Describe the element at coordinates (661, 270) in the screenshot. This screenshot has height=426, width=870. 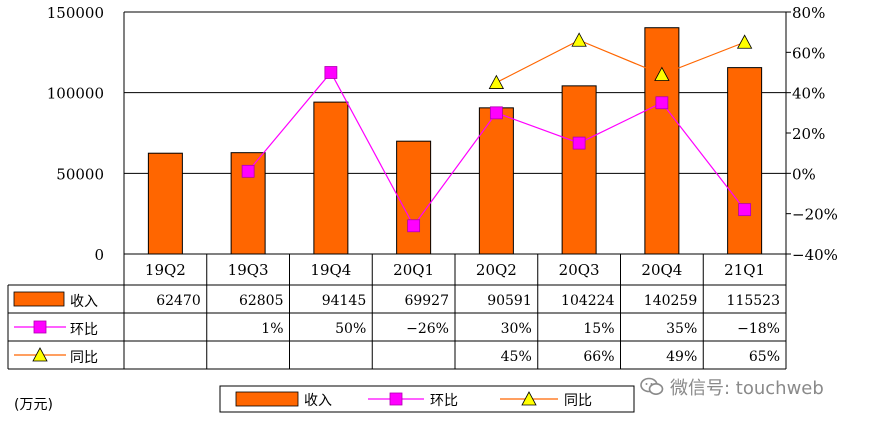
I see `x-tick-label: 20Q4` at that location.